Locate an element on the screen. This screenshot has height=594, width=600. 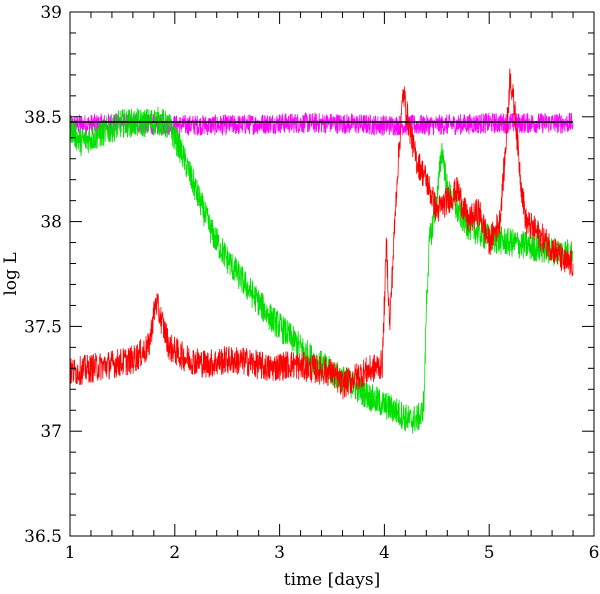
x-axis-label: time [days] is located at coordinates (332, 580).